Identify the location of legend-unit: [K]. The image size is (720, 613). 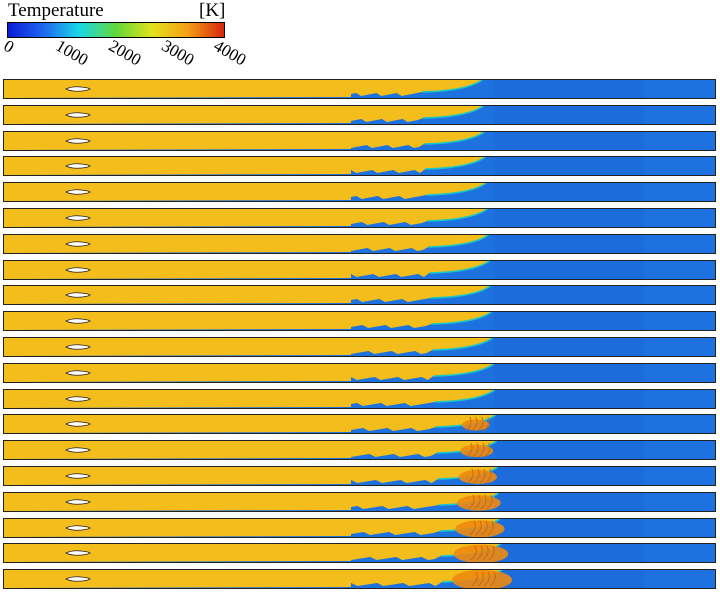
(212, 10).